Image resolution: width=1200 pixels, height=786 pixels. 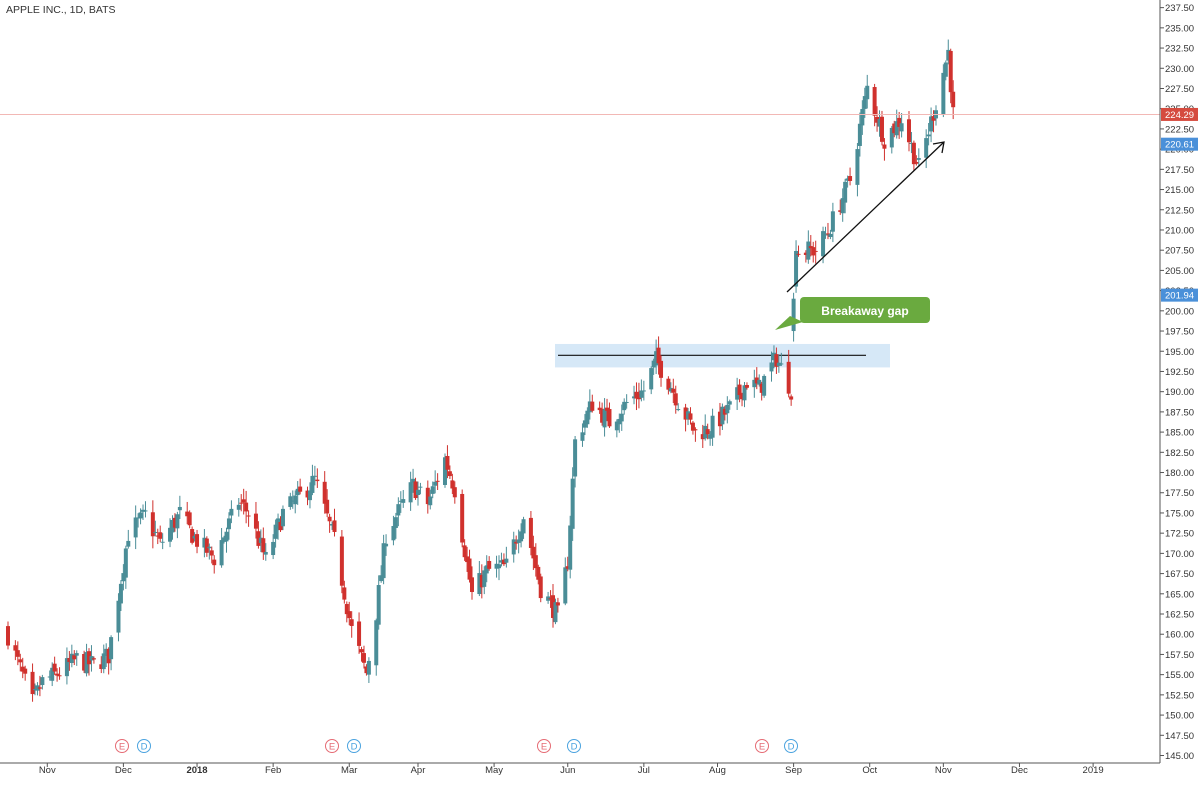 I want to click on price-tick-label: 190.00, so click(x=1179, y=392).